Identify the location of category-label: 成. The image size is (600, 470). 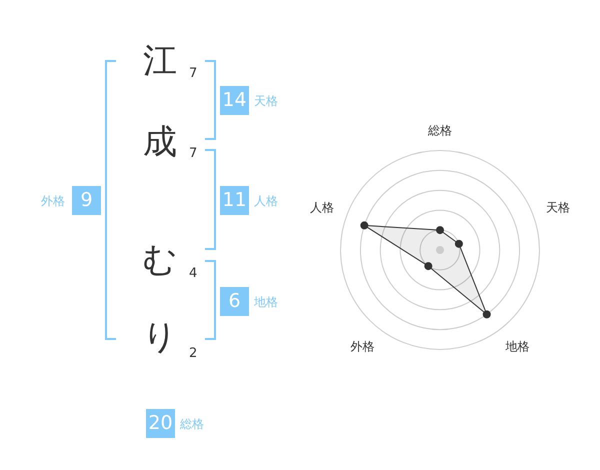
(160, 142).